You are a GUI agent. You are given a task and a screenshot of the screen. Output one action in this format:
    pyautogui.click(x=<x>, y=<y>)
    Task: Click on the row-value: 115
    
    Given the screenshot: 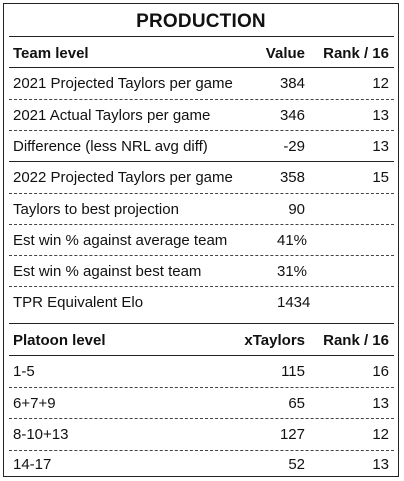 What is the action you would take?
    pyautogui.click(x=293, y=371)
    